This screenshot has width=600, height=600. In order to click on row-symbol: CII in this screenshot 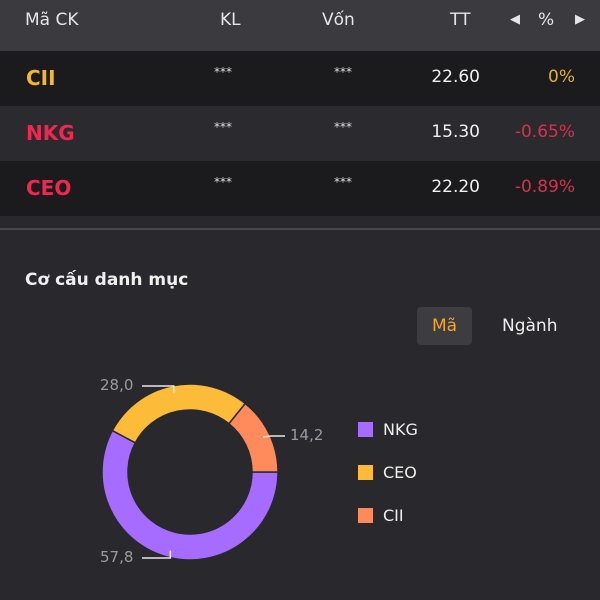, I will do `click(41, 78)`.